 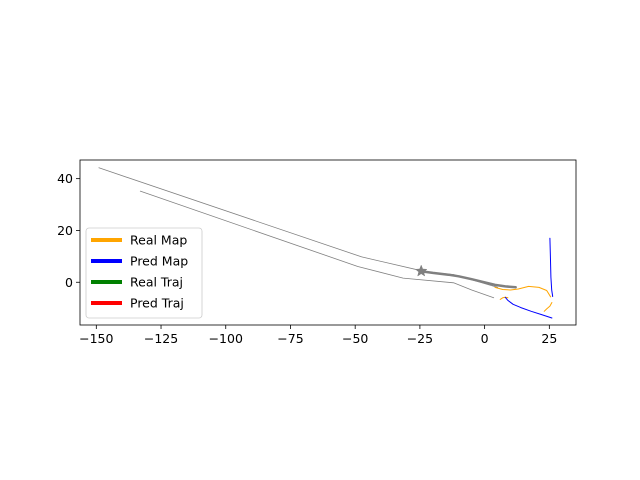 I want to click on legend-box, so click(x=144, y=273).